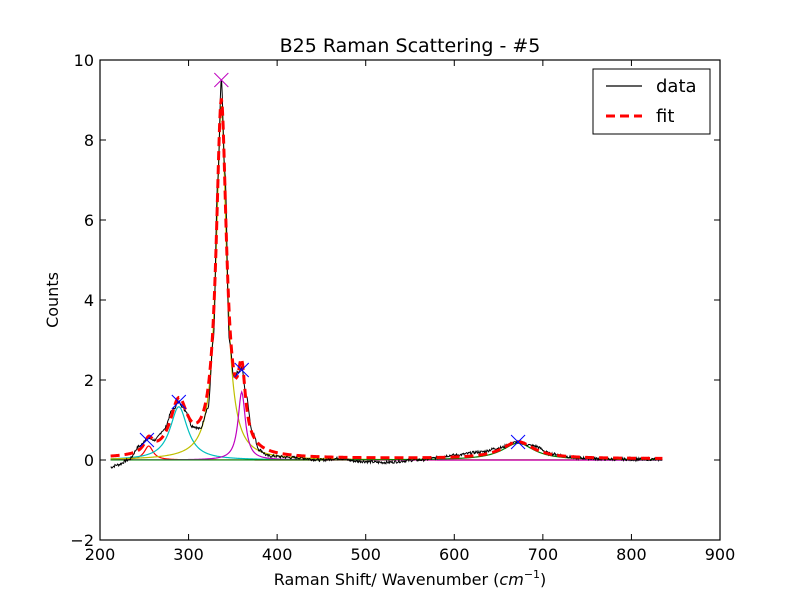 The image size is (800, 605). I want to click on x-axis-label-close: ), so click(543, 579).